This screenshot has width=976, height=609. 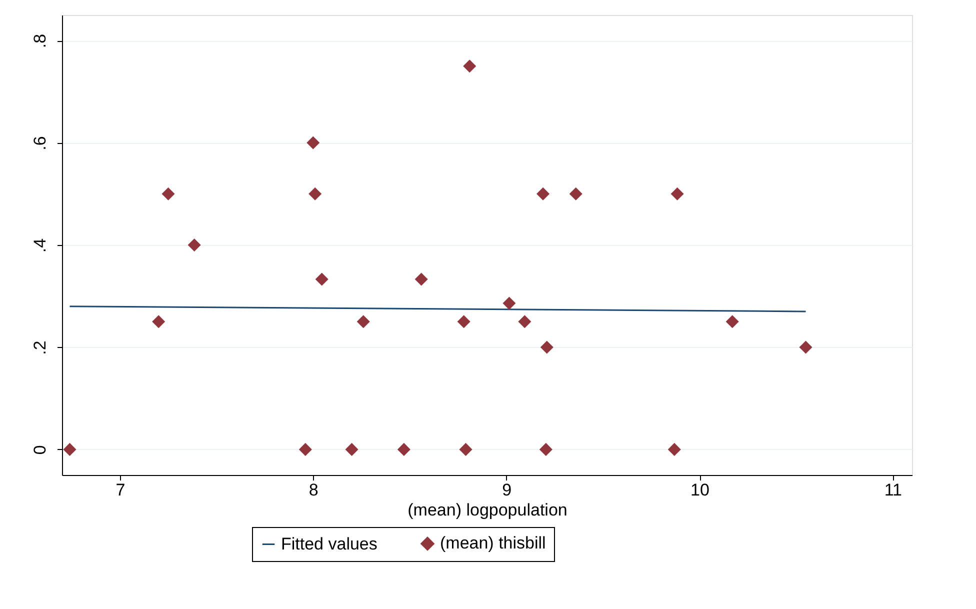 What do you see at coordinates (313, 490) in the screenshot?
I see `x-tick-label: 8` at bounding box center [313, 490].